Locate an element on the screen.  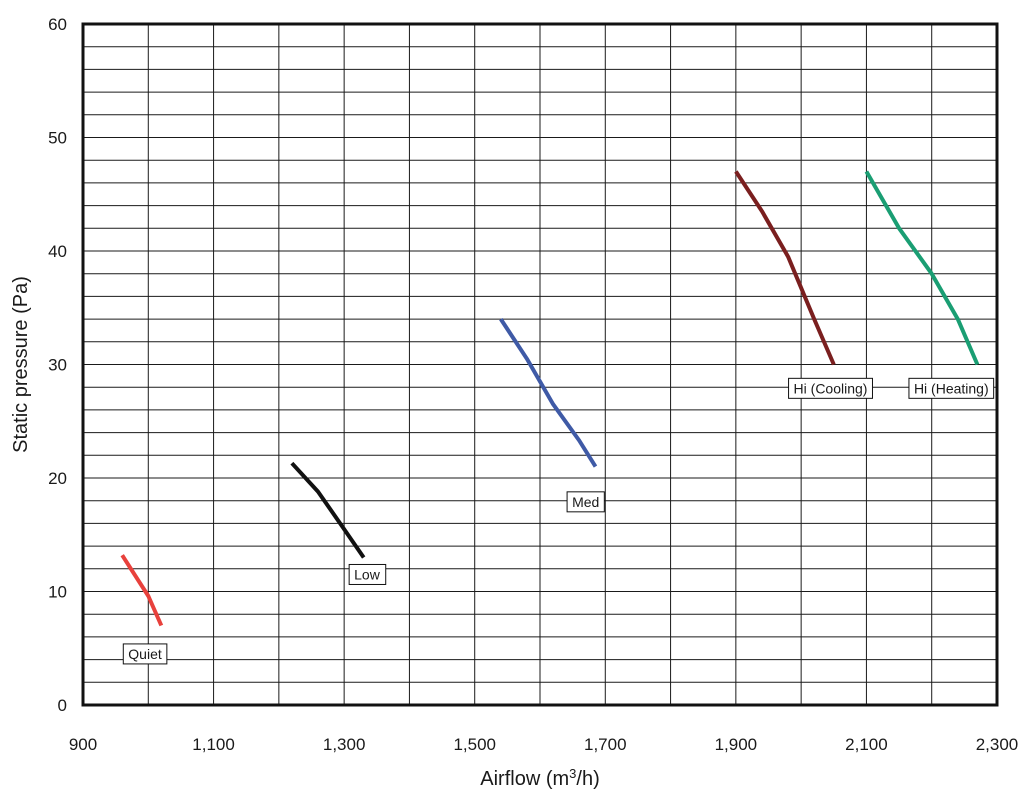
x-tick-label: 1,700 is located at coordinates (605, 744).